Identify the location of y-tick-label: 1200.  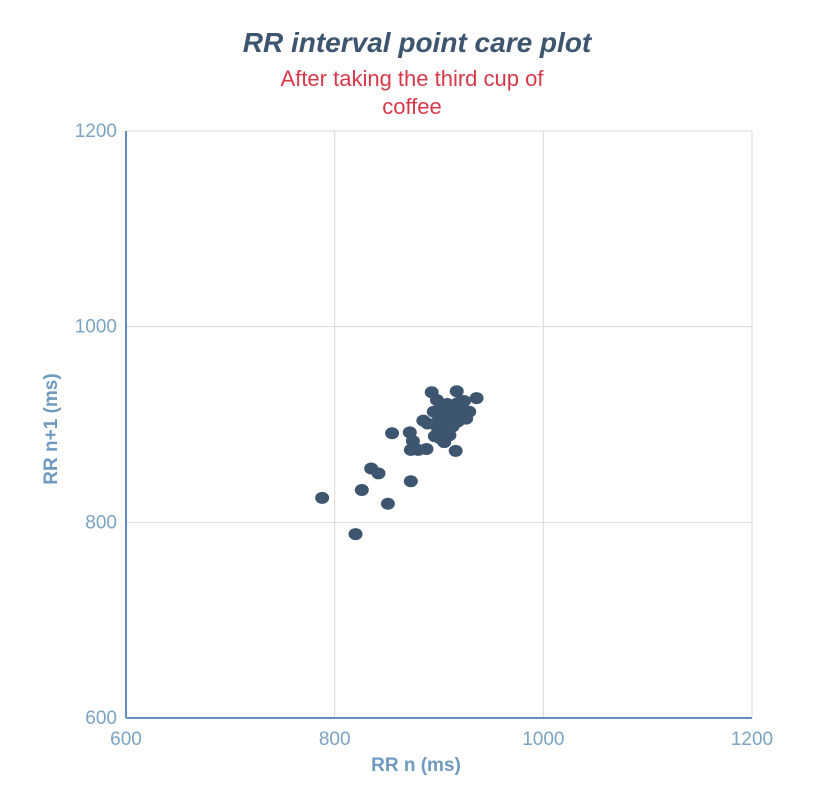
(96, 131).